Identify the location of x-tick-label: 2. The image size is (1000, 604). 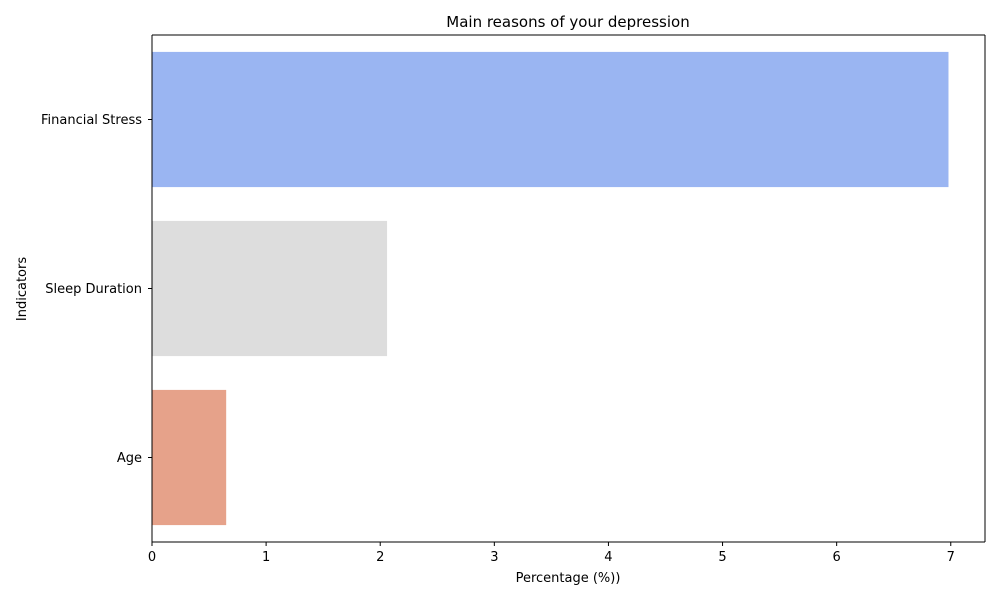
(380, 557).